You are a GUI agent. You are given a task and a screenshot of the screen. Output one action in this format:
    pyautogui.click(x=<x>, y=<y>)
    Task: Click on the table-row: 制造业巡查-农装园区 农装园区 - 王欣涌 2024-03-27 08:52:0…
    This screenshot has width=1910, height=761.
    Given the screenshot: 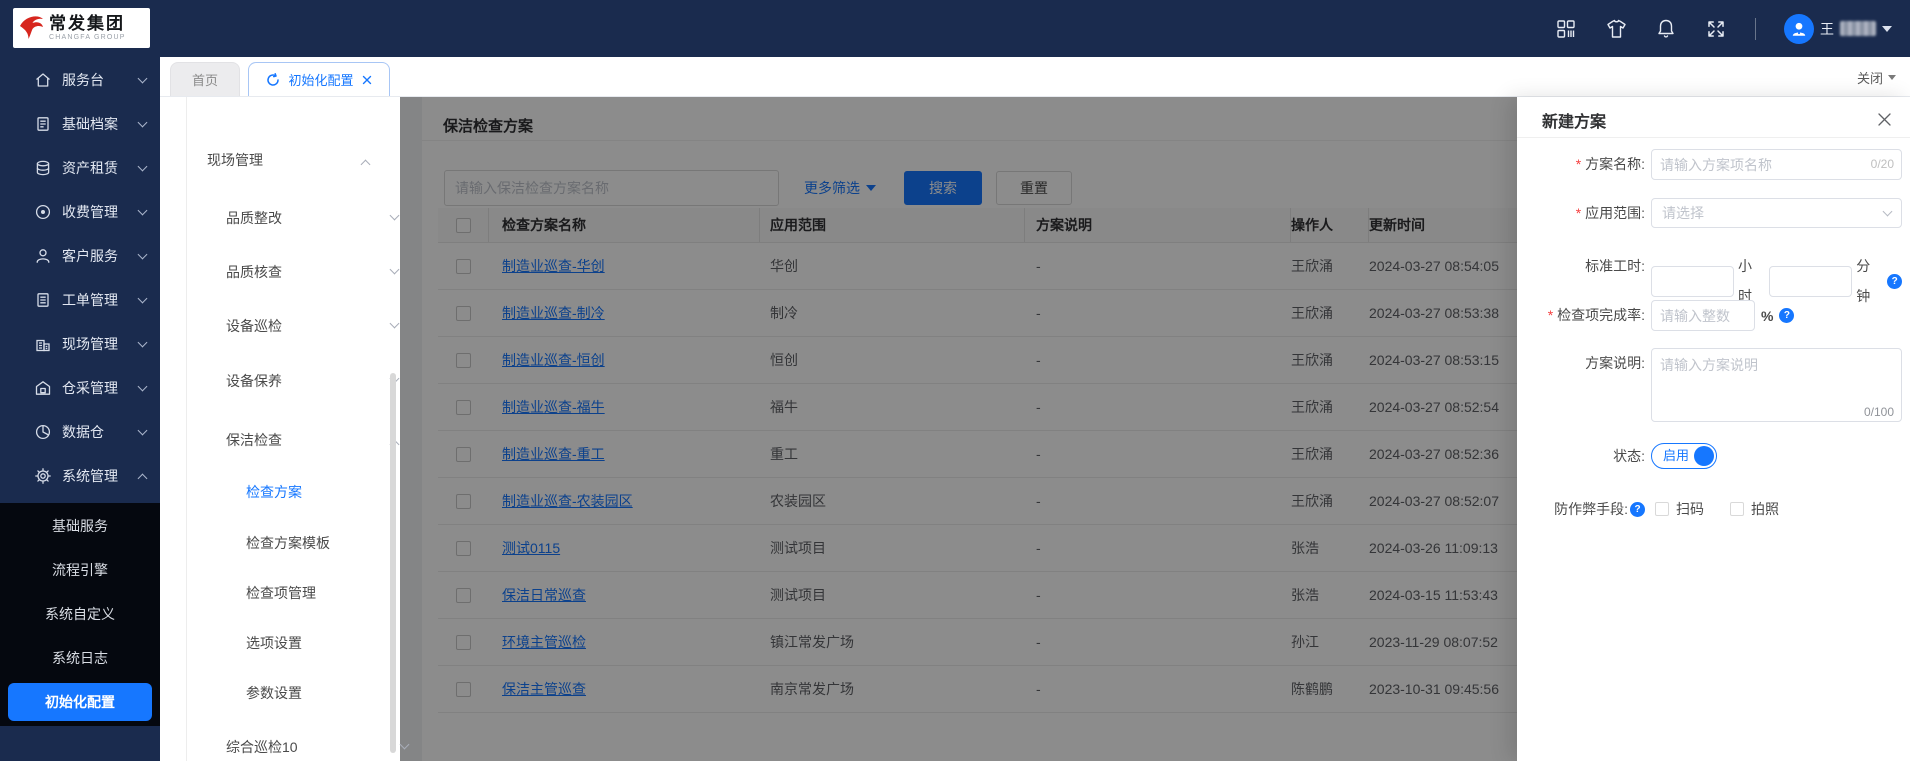 What is the action you would take?
    pyautogui.click(x=977, y=501)
    